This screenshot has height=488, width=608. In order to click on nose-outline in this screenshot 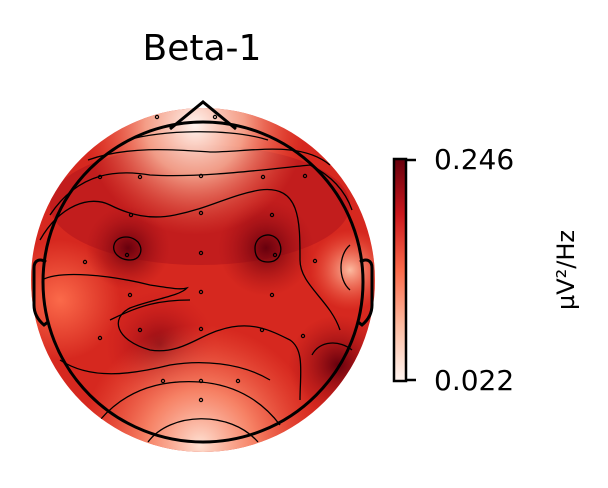, I will do `click(203, 115)`.